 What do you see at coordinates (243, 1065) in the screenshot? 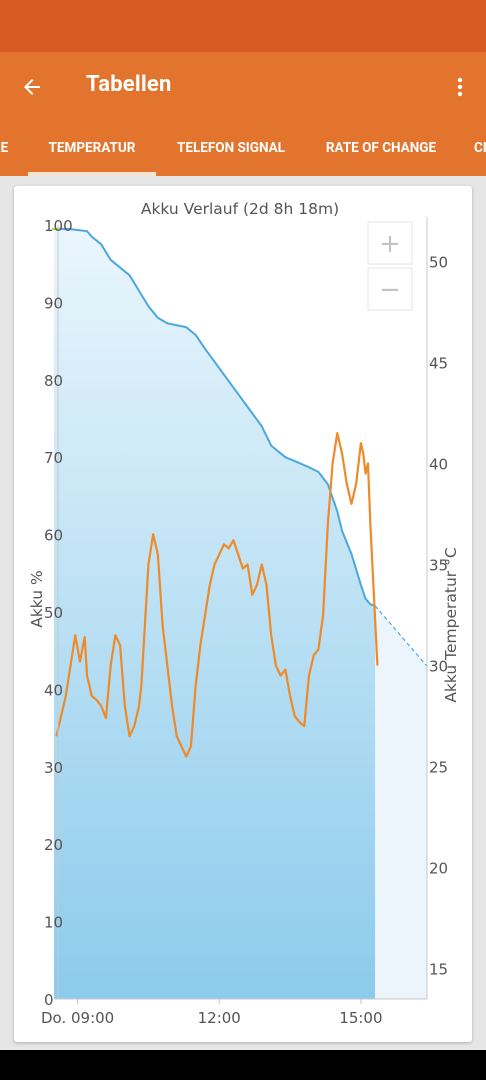
I see `navigation-bar` at bounding box center [243, 1065].